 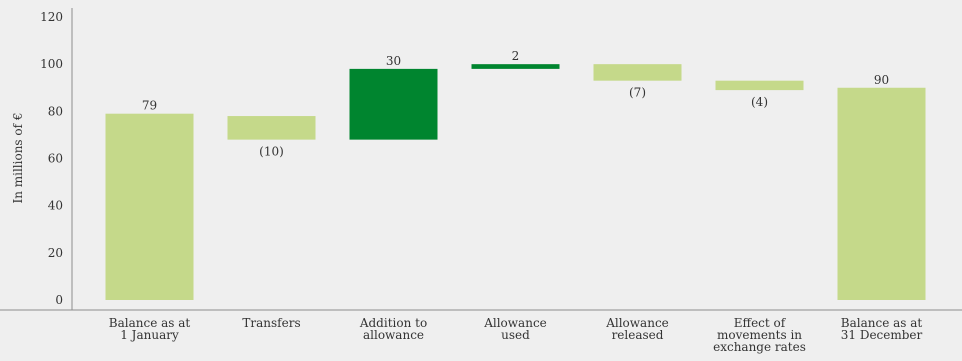 What do you see at coordinates (51, 17) in the screenshot?
I see `y-tick-label: 120` at bounding box center [51, 17].